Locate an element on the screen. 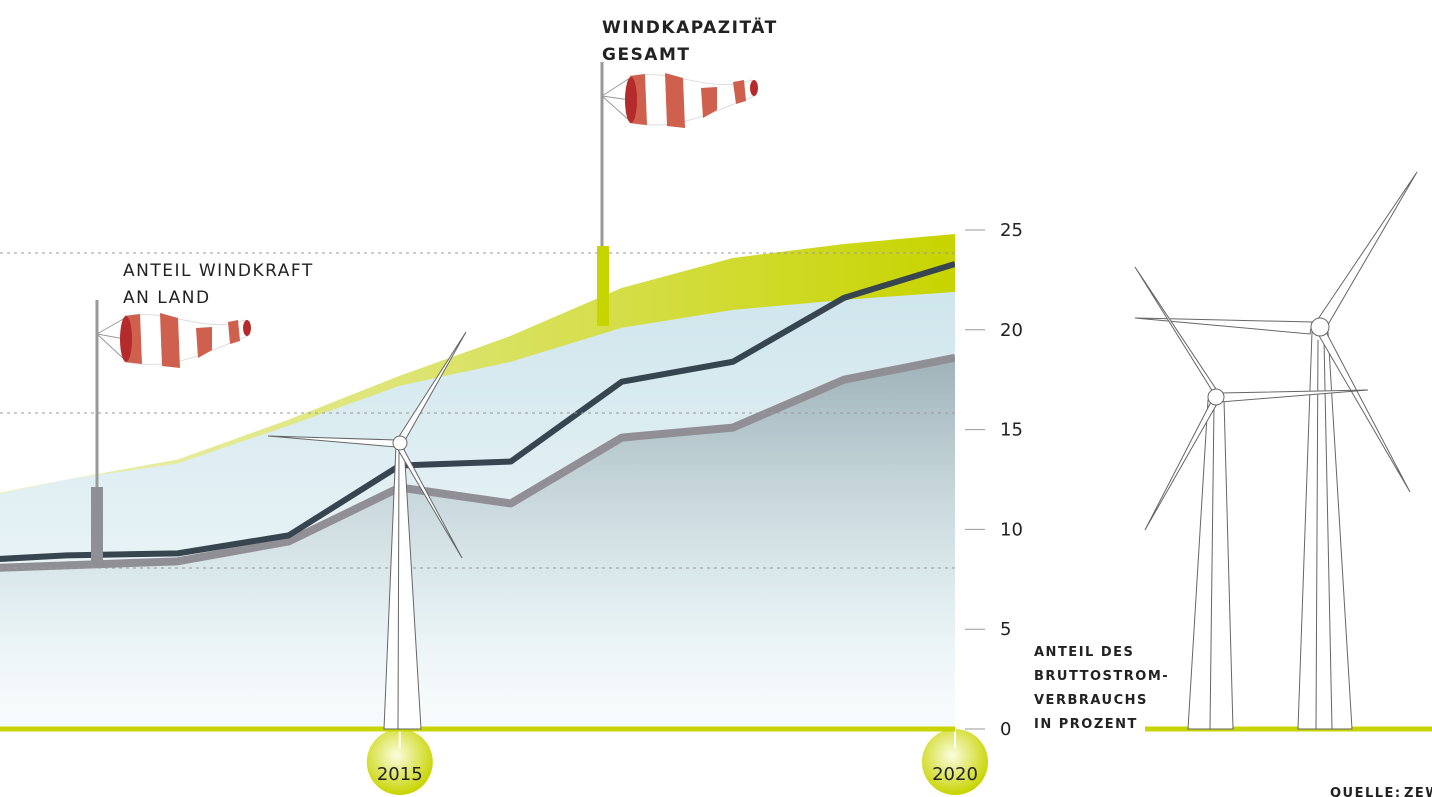  axis-label: VERBRAUCHS is located at coordinates (1091, 700).